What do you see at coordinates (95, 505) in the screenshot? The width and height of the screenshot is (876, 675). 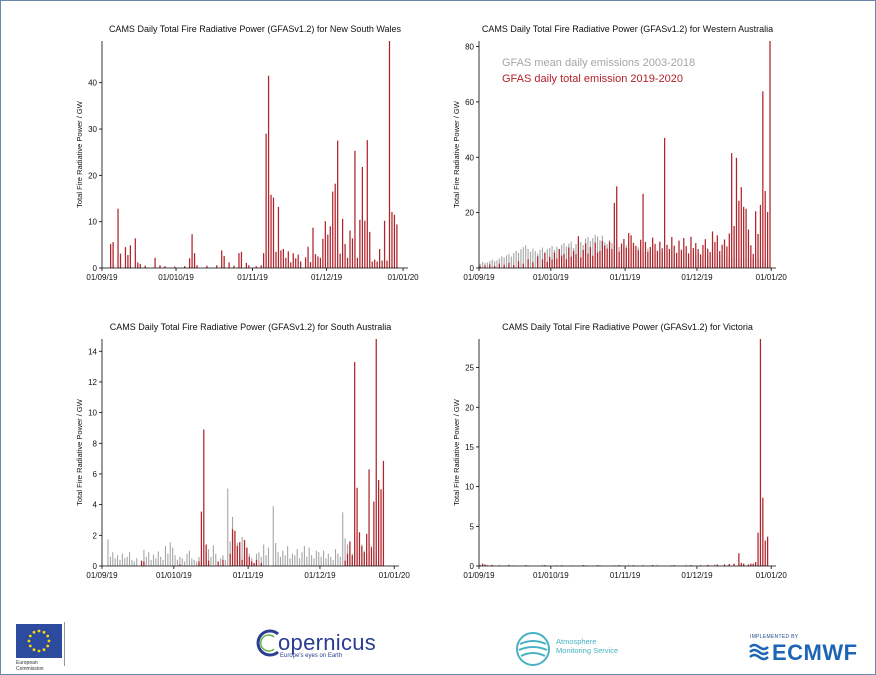 I see `y-tick-label: 4` at bounding box center [95, 505].